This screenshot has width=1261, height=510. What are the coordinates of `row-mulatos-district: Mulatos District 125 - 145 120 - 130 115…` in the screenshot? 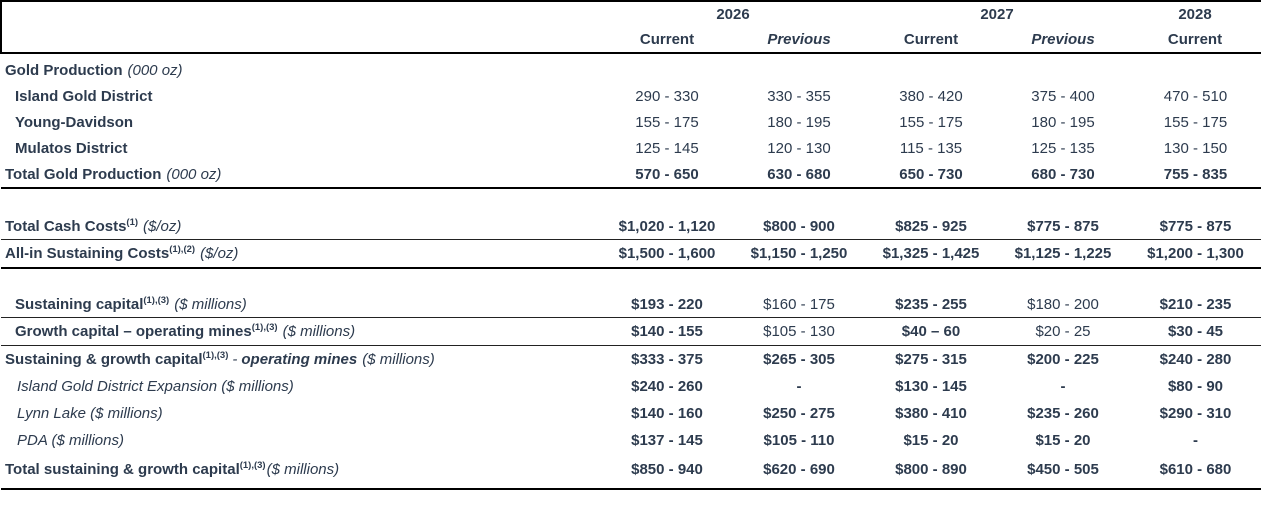 It's located at (631, 148).